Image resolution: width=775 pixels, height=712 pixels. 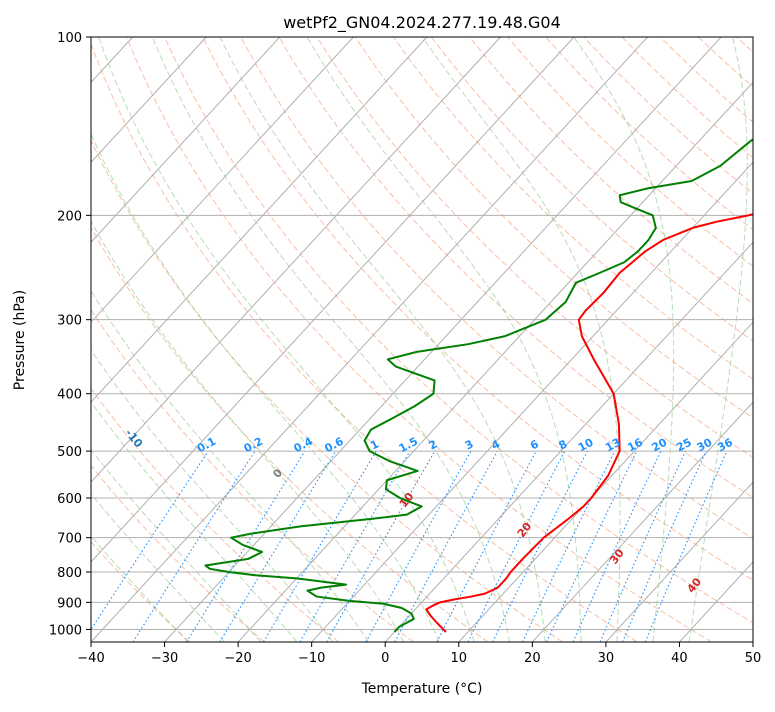 I want to click on y-tick-label: 200, so click(x=69, y=216).